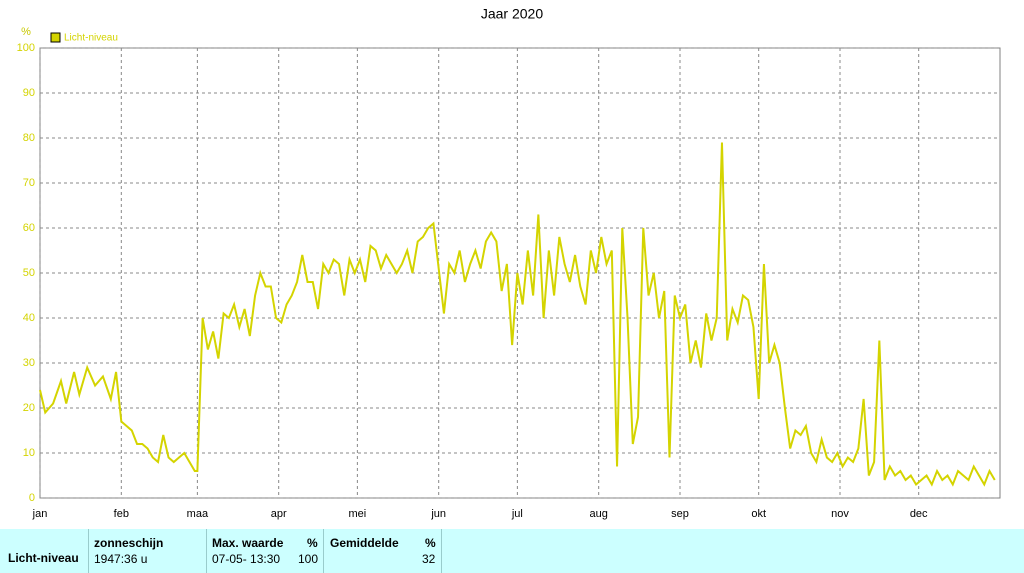  Describe the element at coordinates (121, 559) in the screenshot. I see `cell: 1947:36 u` at that location.